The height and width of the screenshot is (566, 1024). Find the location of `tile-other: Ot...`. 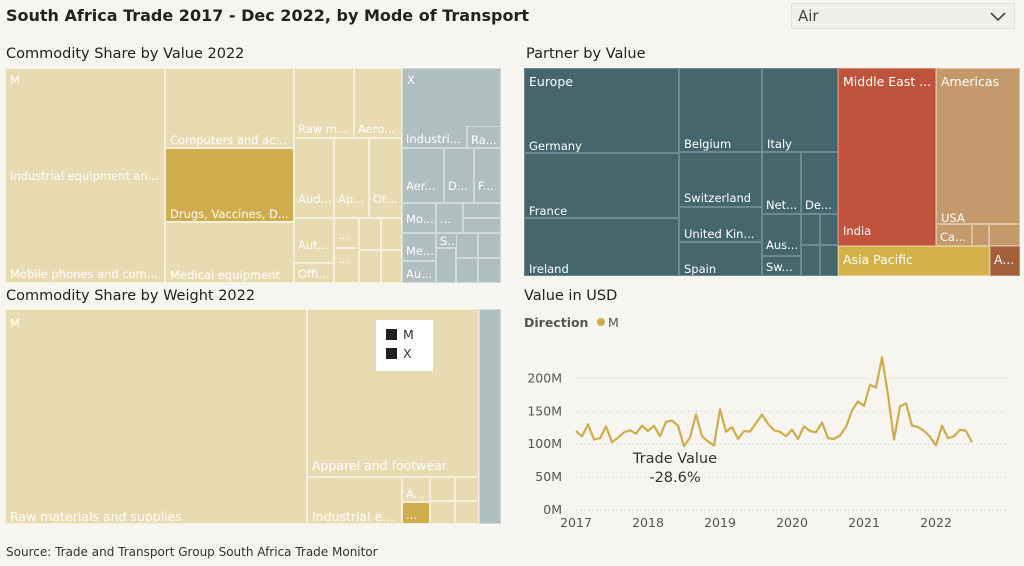

tile-other: Ot... is located at coordinates (385, 178).